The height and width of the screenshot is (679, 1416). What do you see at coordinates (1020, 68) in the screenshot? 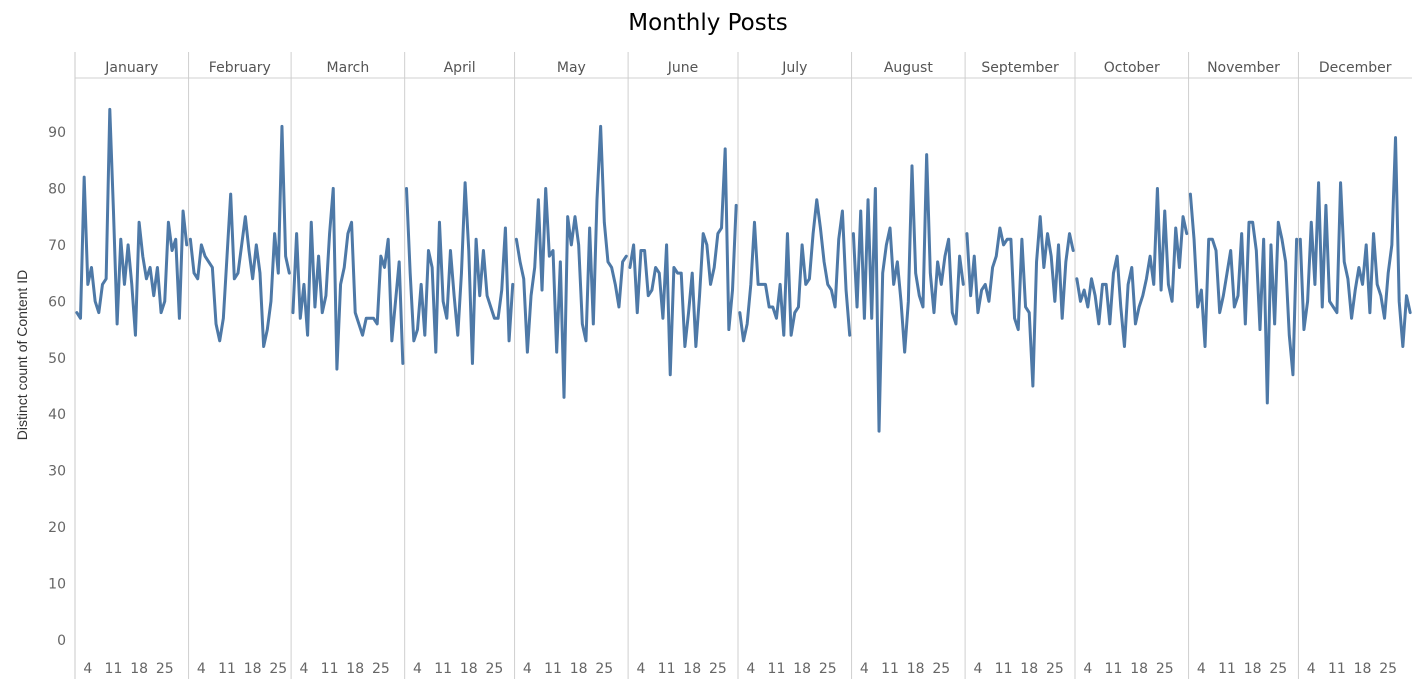
I see `month-header-label: September` at bounding box center [1020, 68].